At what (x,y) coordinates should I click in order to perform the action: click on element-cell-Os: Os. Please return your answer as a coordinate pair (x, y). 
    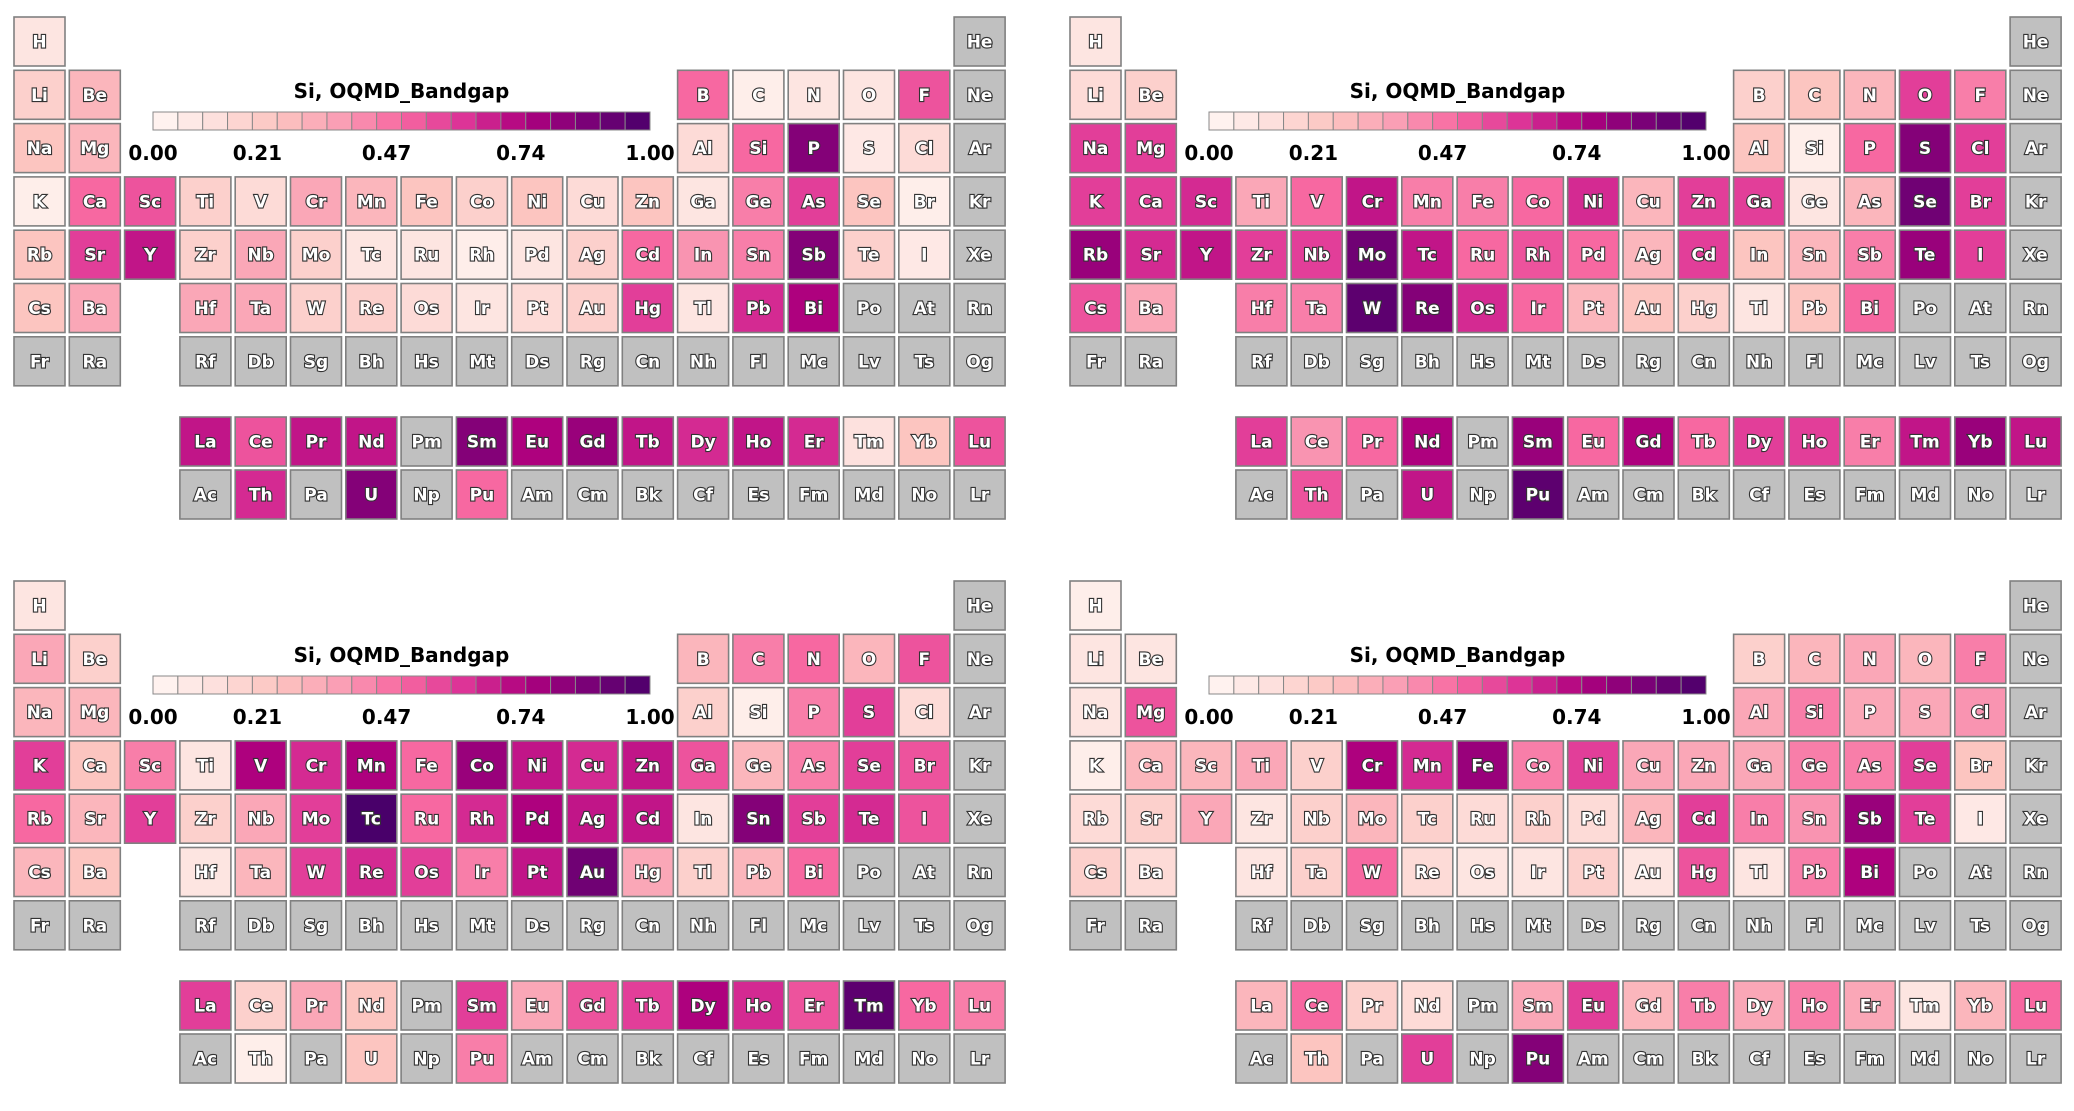
    Looking at the image, I should click on (426, 872).